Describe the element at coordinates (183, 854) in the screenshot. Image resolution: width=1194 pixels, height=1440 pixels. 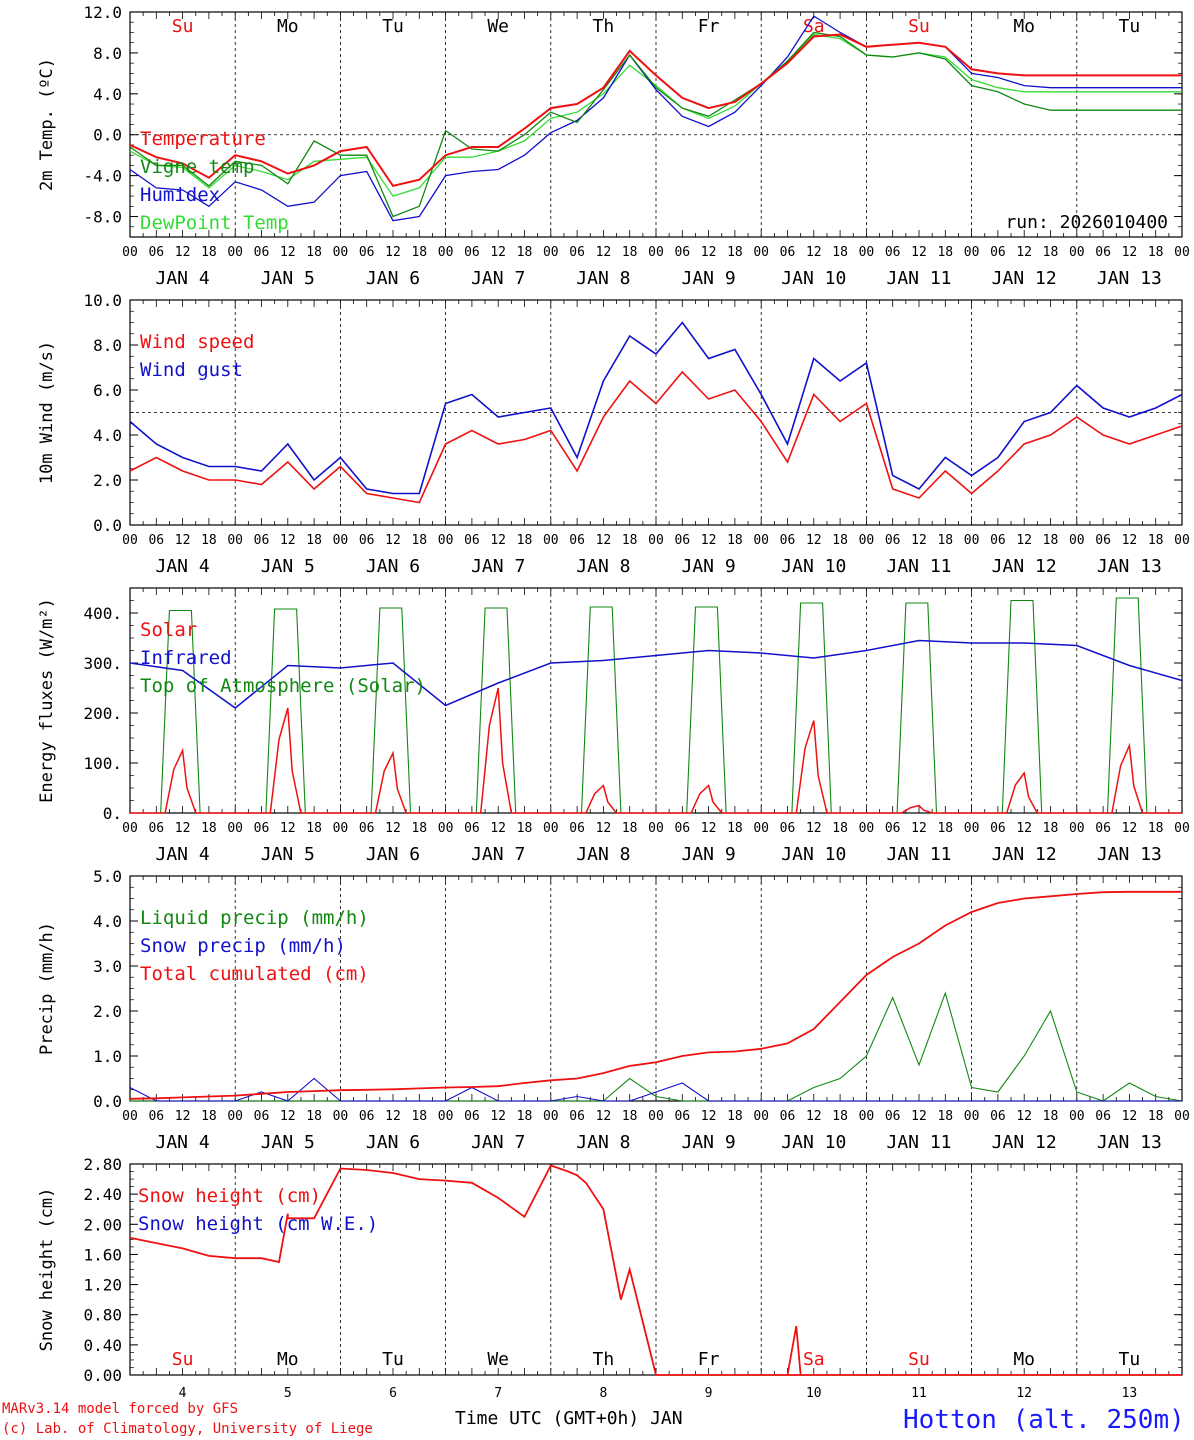
I see `date-label: JAN 4` at that location.